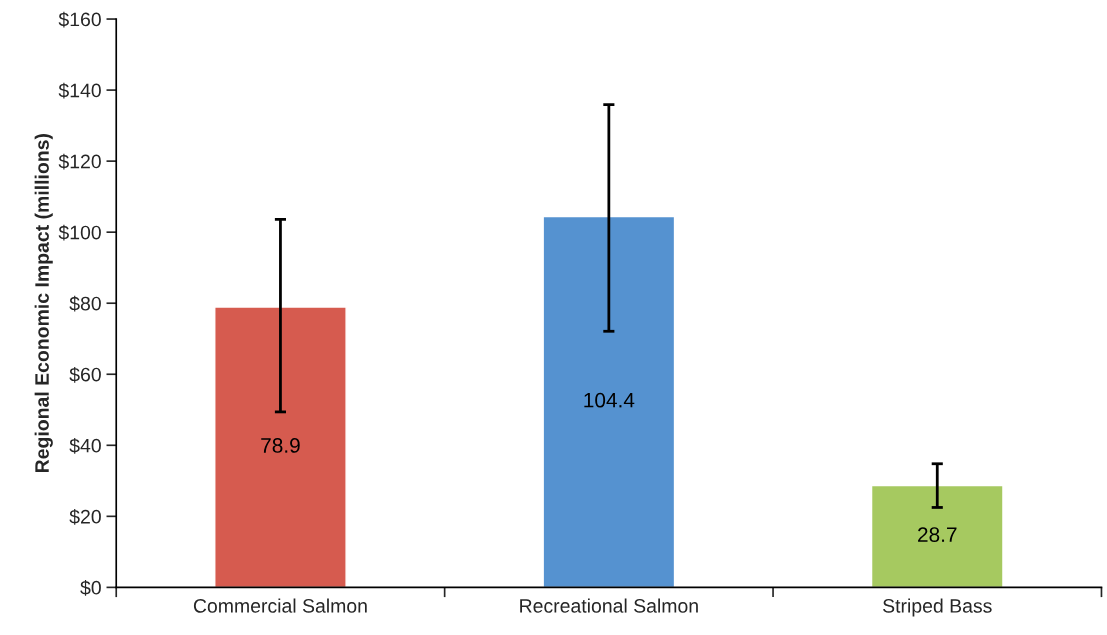 The width and height of the screenshot is (1107, 635). Describe the element at coordinates (79, 19) in the screenshot. I see `y-tick-label: $160` at that location.